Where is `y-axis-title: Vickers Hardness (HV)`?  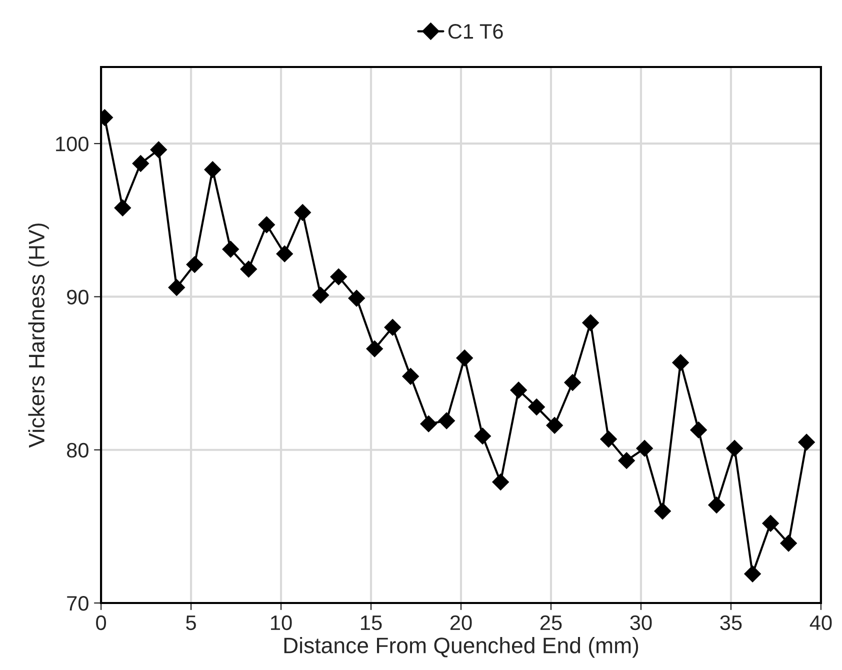
y-axis-title: Vickers Hardness (HV) is located at coordinates (38, 336).